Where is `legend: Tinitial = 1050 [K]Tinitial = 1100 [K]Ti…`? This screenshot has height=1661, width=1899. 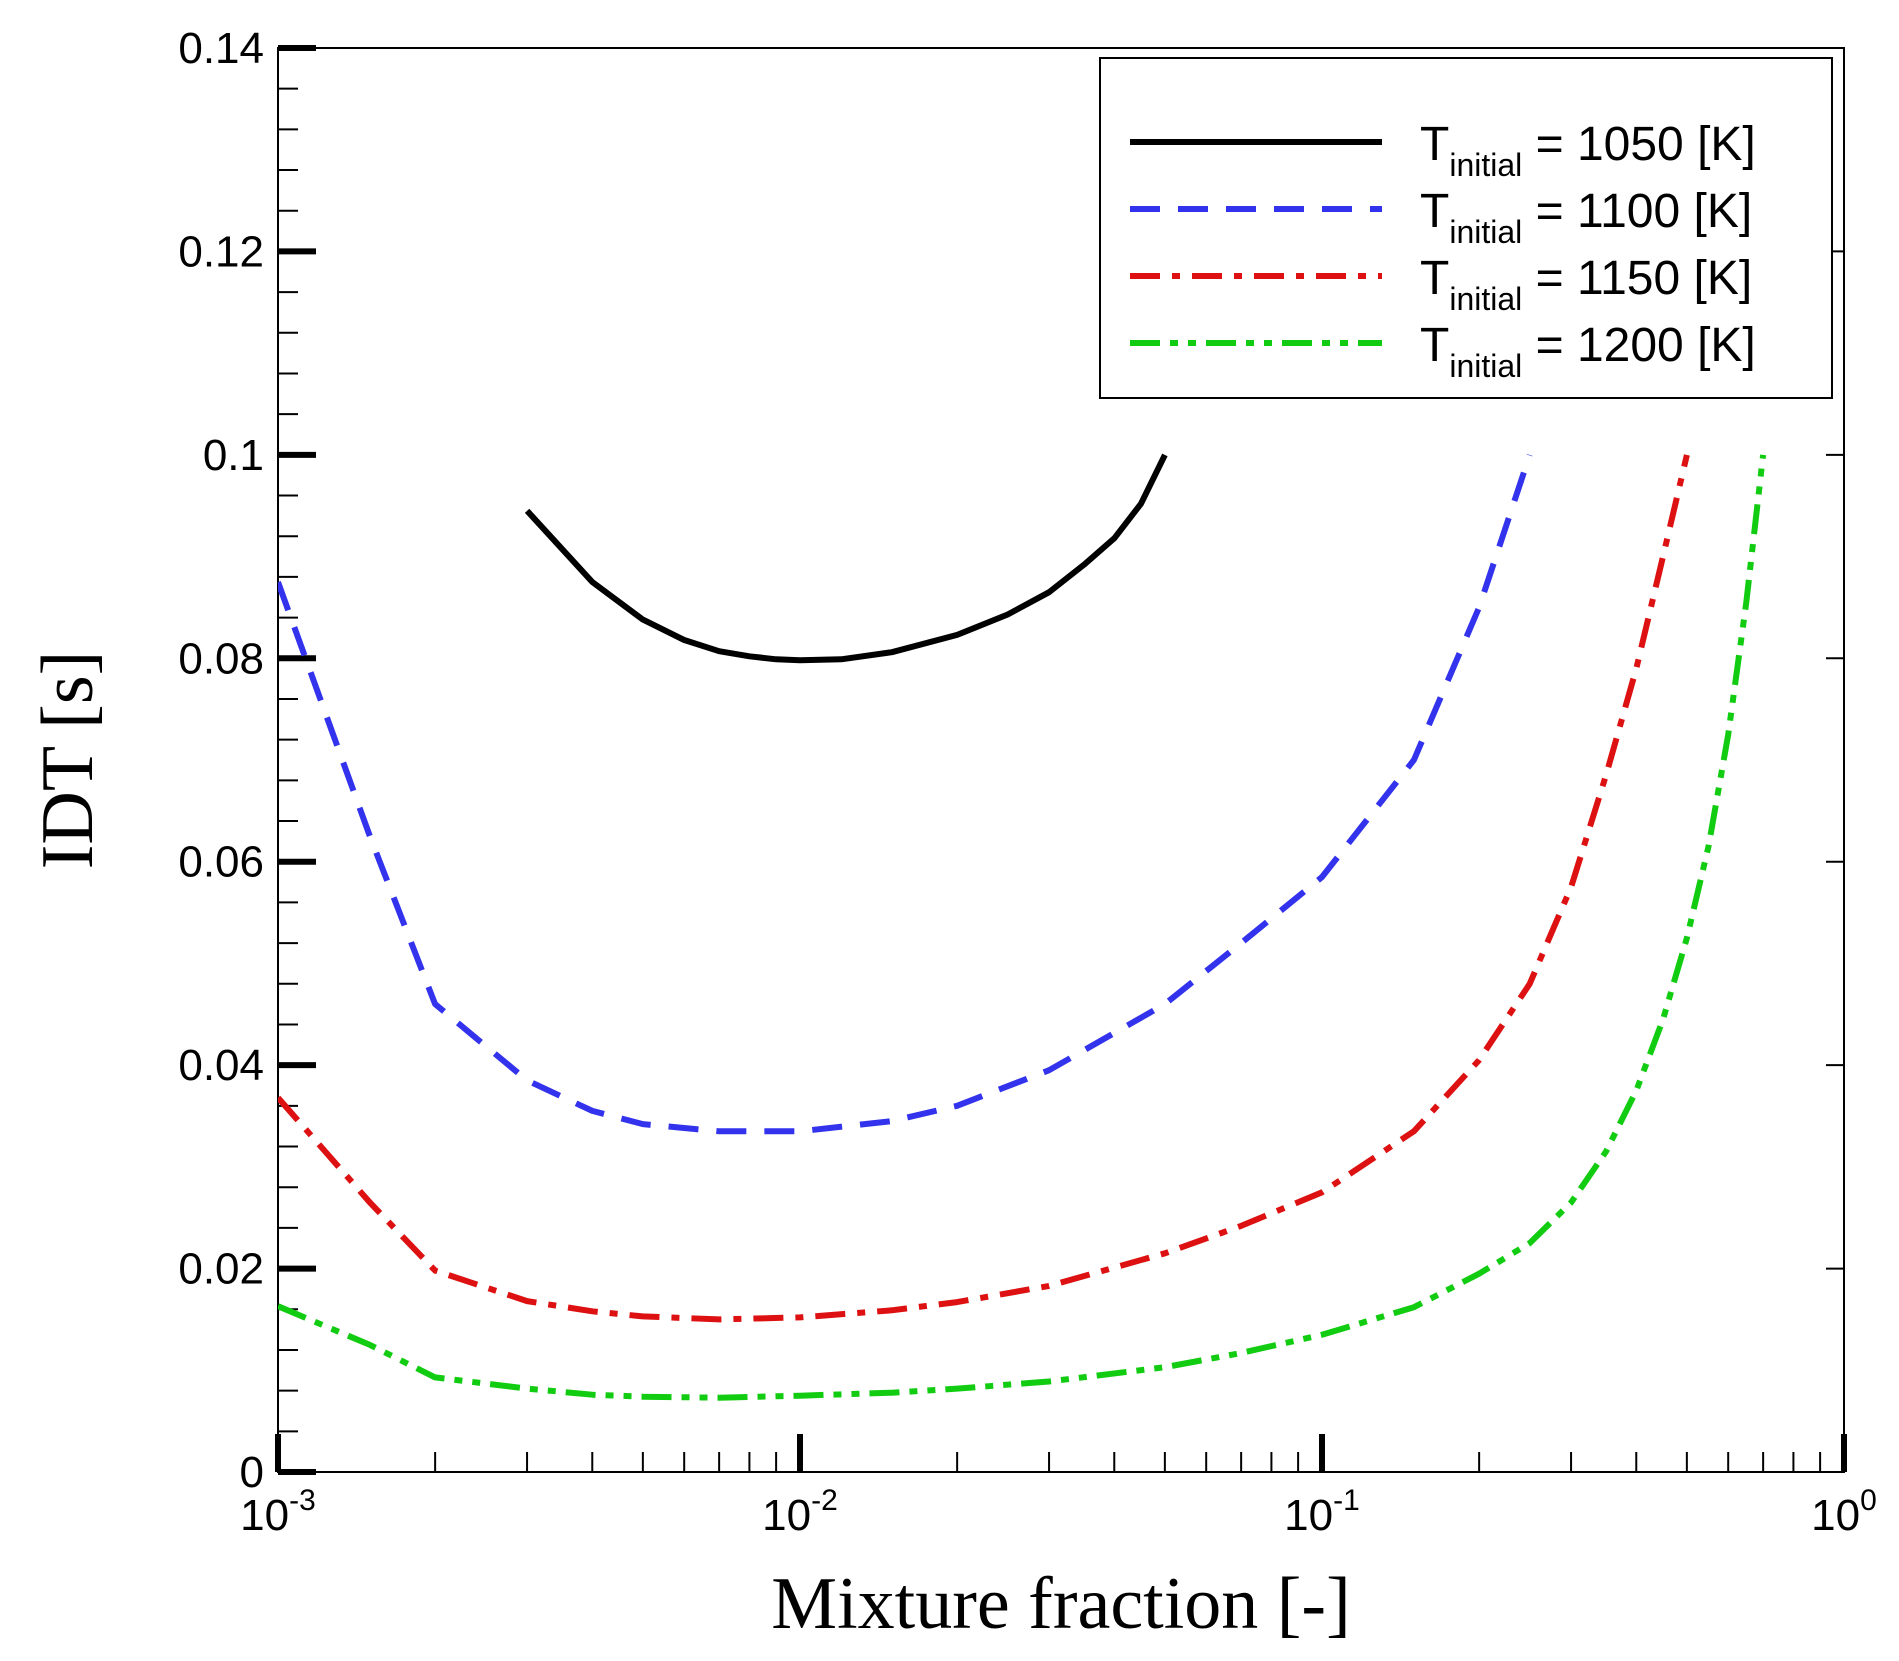
legend: Tinitial = 1050 [K]Tinitial = 1100 [K]Ti… is located at coordinates (1466, 228).